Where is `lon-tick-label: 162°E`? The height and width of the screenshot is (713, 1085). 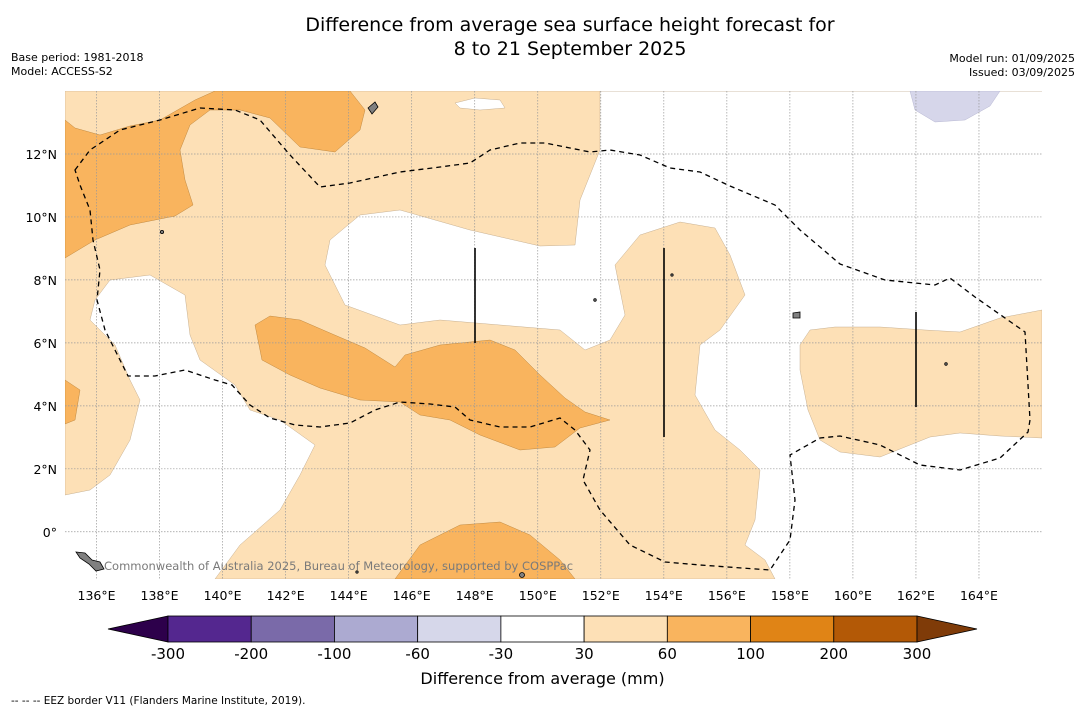 lon-tick-label: 162°E is located at coordinates (916, 595).